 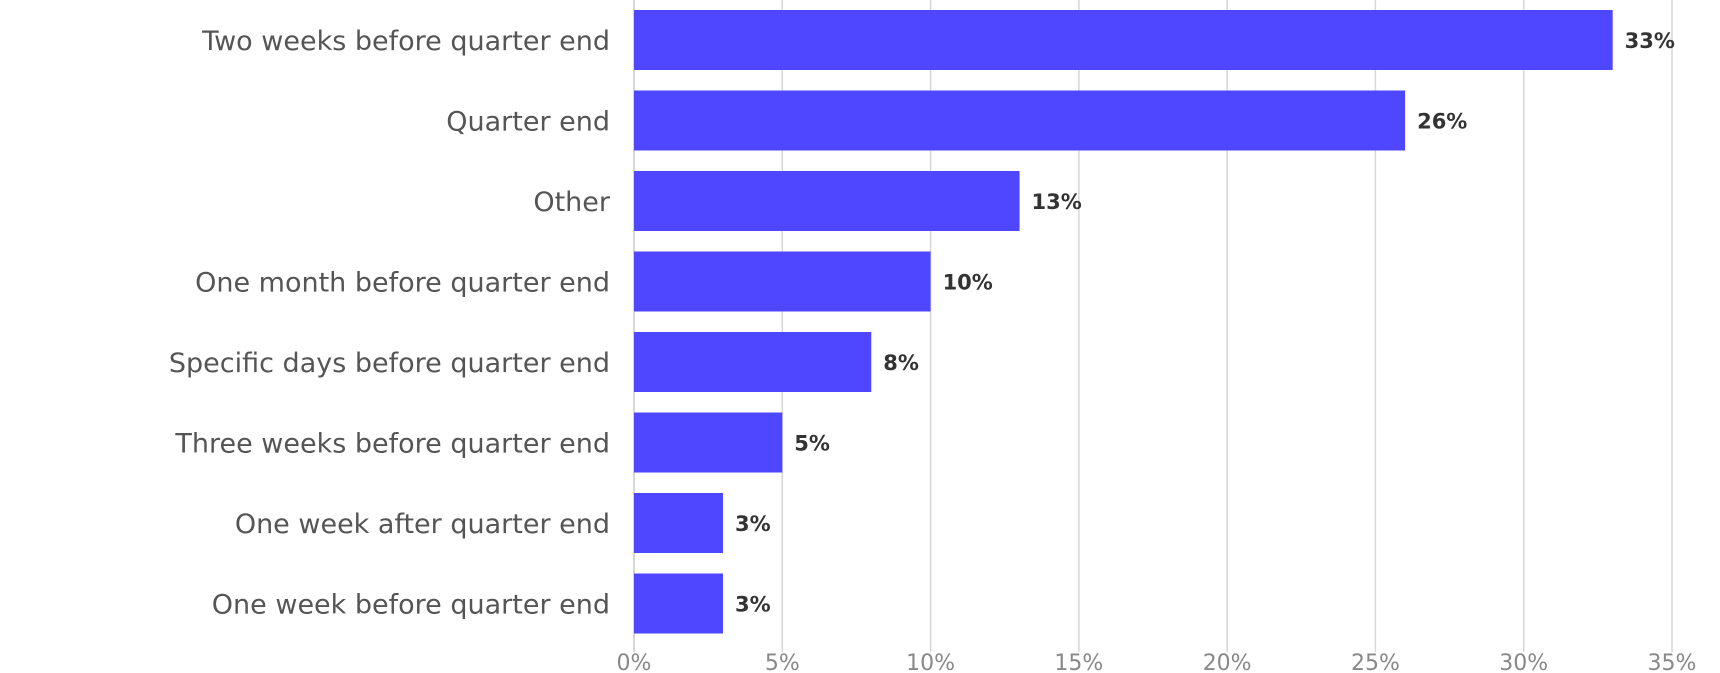 I want to click on value-label-other: 13%, so click(x=1057, y=202).